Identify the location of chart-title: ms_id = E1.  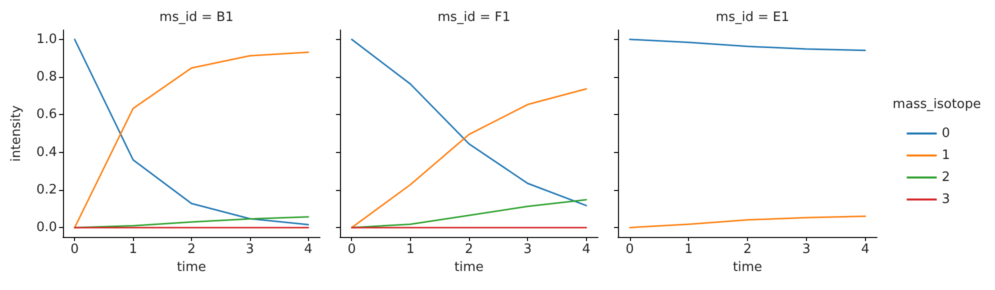
(753, 17).